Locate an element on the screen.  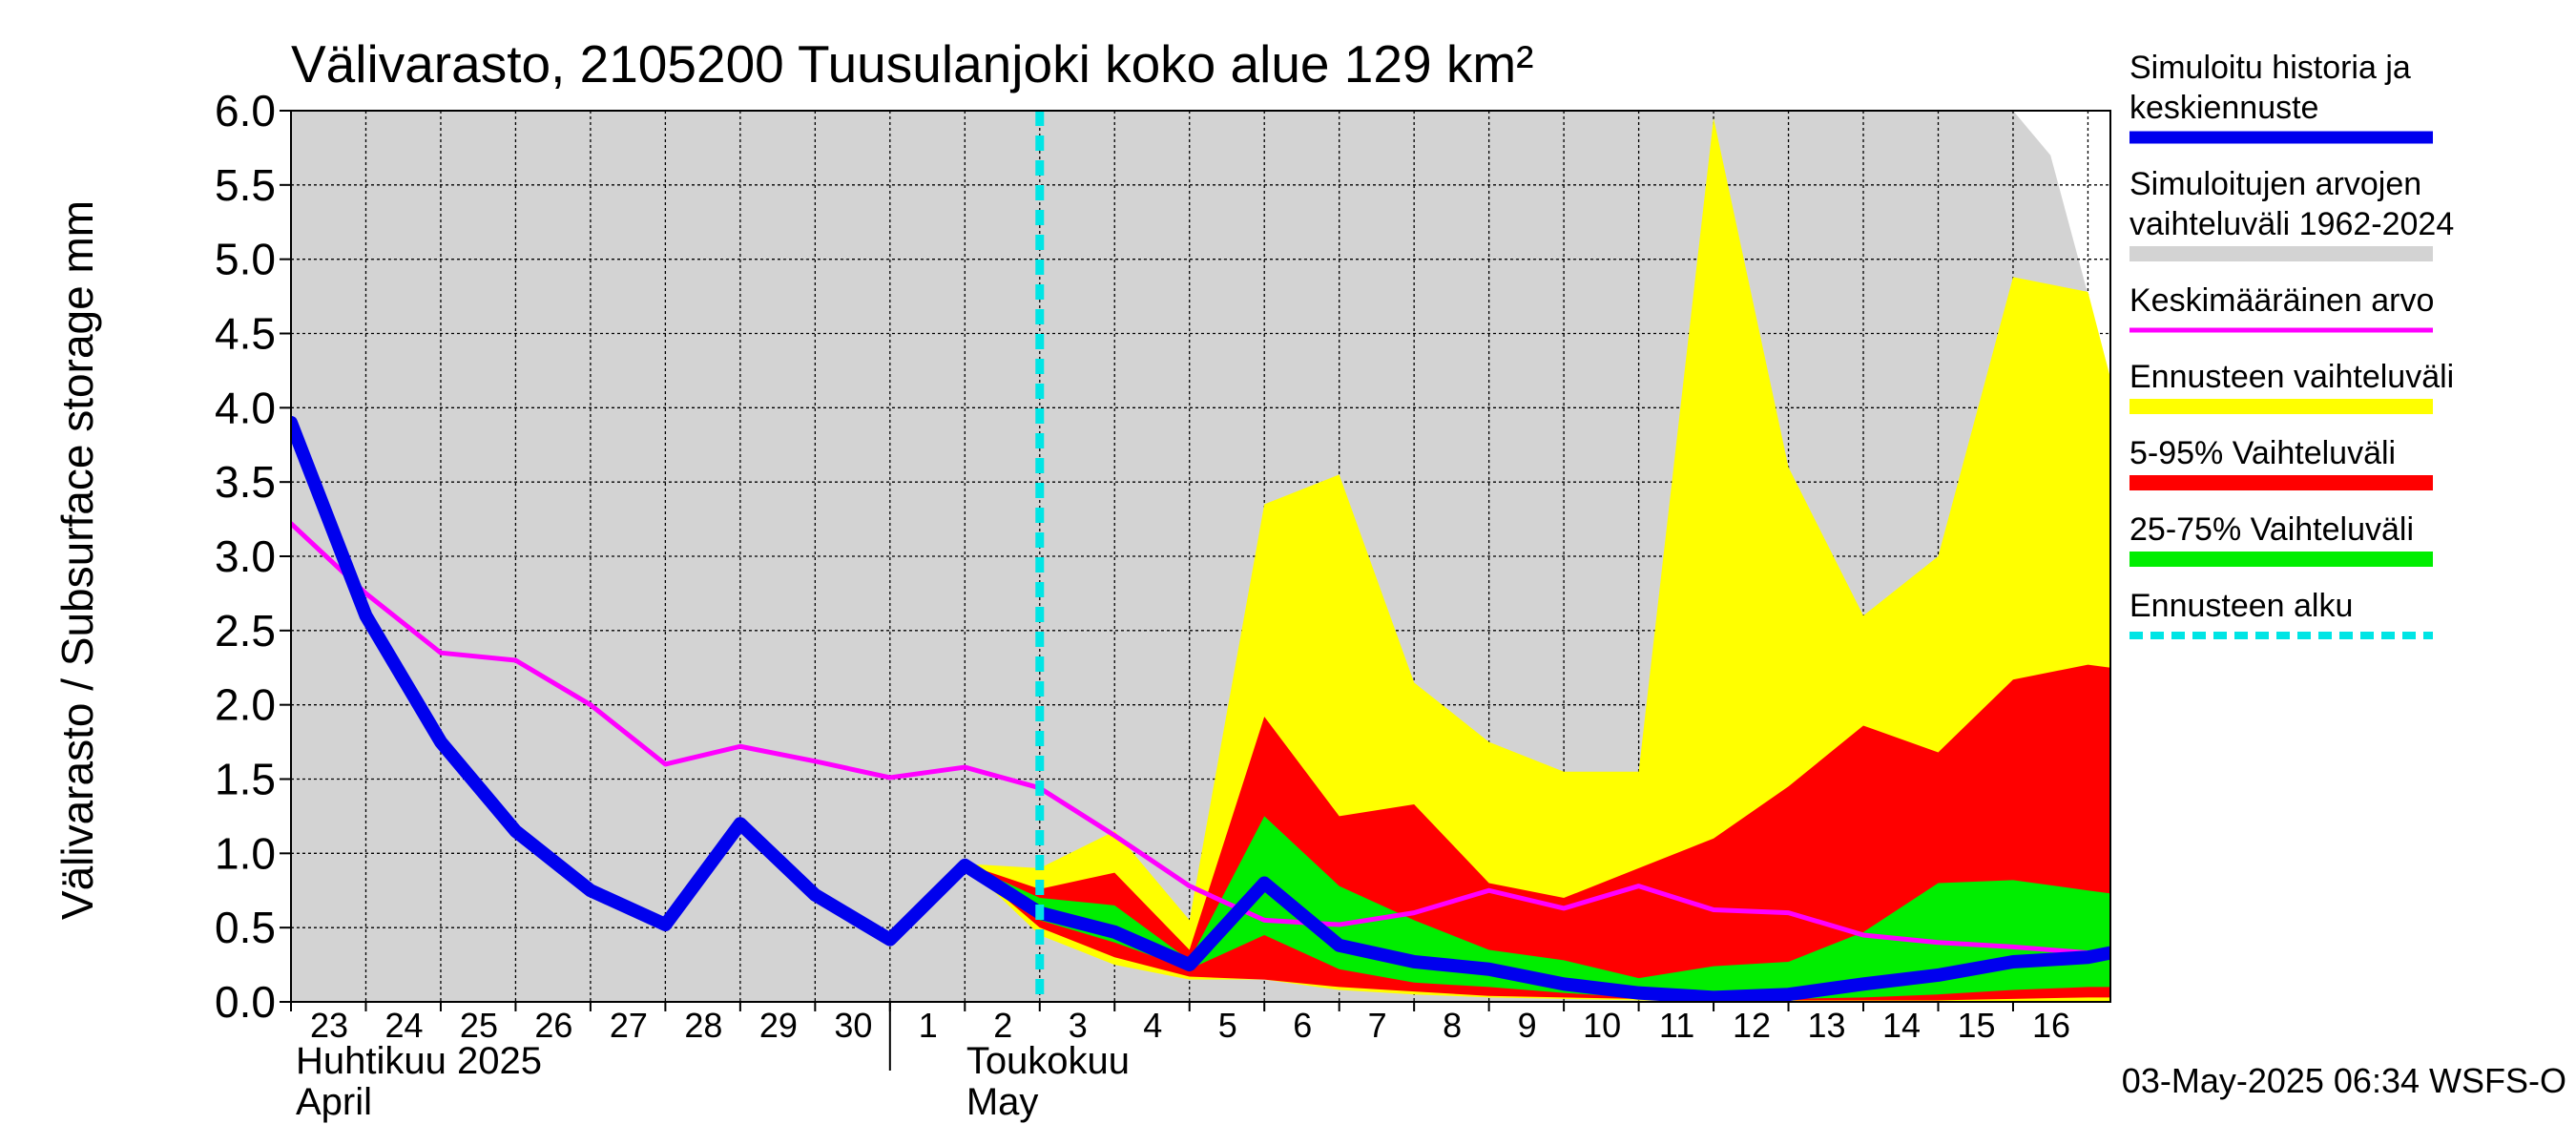
legend-label: Ennusteen alku is located at coordinates (2241, 606).